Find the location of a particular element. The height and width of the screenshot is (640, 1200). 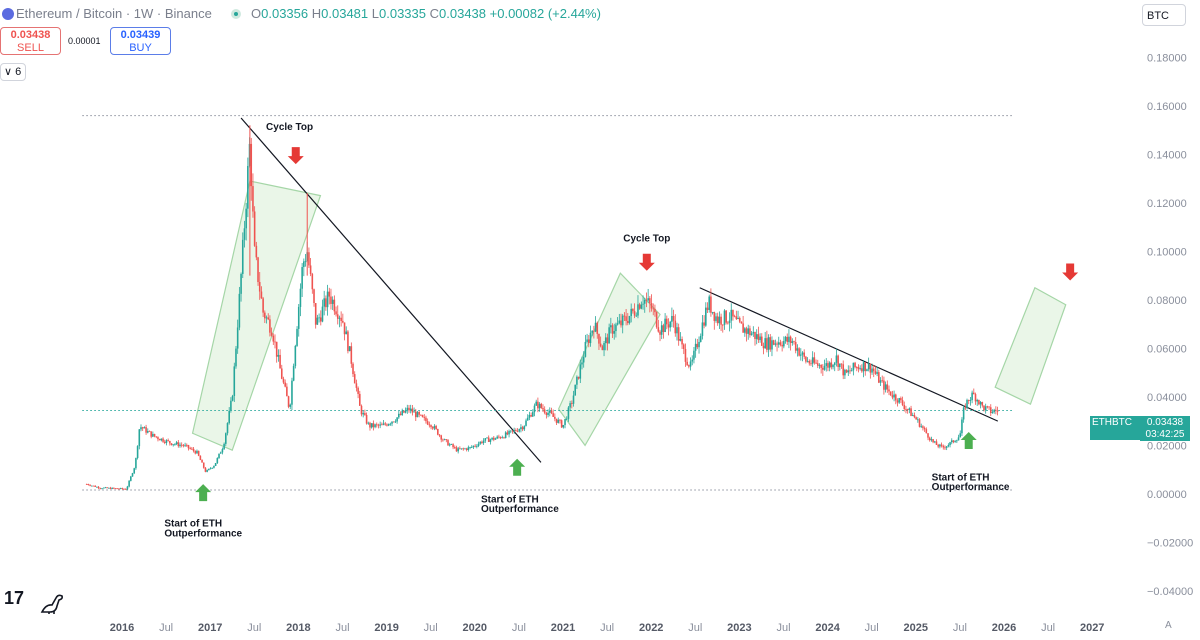

auto-scale-button: A is located at coordinates (1168, 625).